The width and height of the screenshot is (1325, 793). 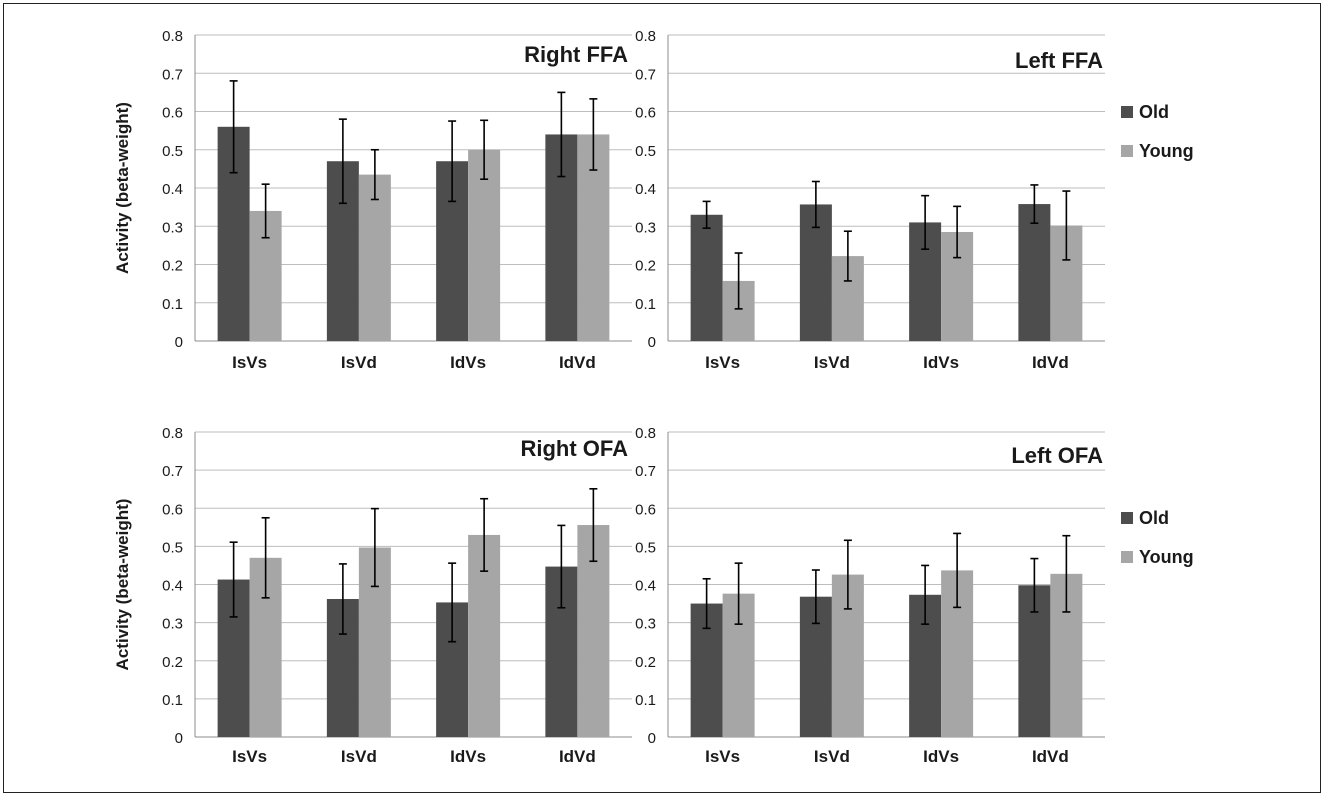 What do you see at coordinates (576, 54) in the screenshot?
I see `panel-title: Right FFA` at bounding box center [576, 54].